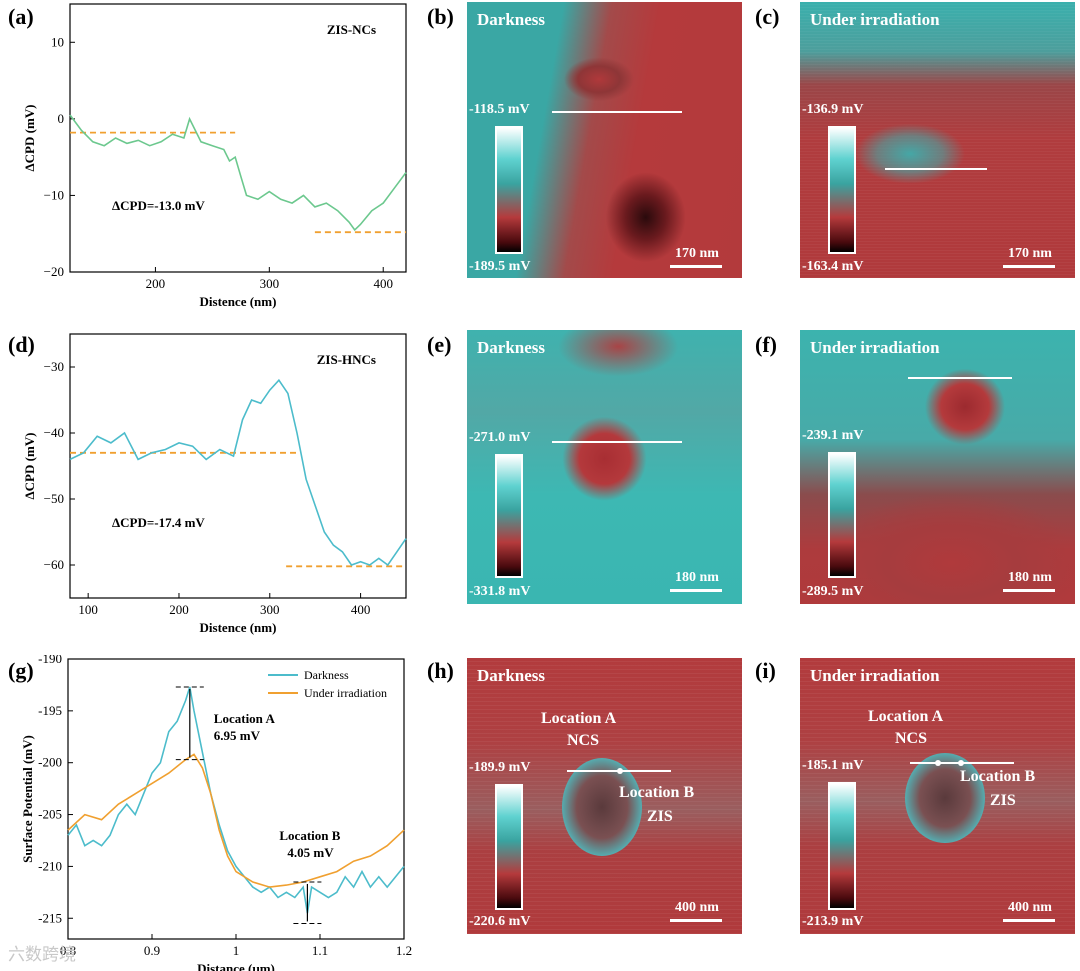 The image size is (1080, 971). I want to click on y-tick-label: −60, so click(54, 564).